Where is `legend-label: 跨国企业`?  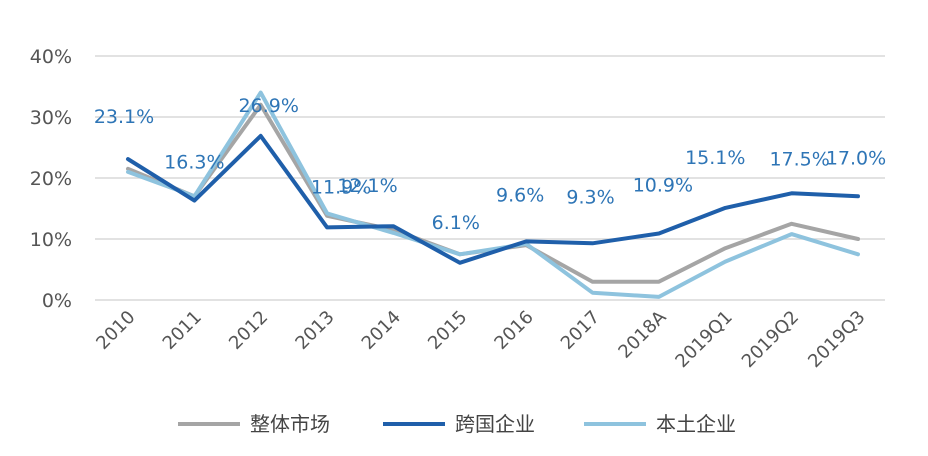
legend-label: 跨国企业 is located at coordinates (495, 424).